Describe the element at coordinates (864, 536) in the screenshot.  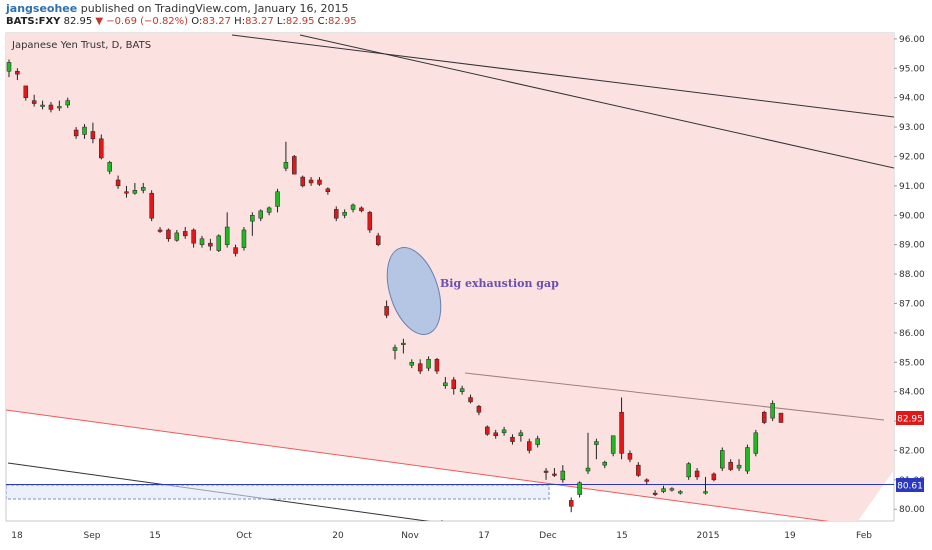
I see `x-tick-label: Feb` at that location.